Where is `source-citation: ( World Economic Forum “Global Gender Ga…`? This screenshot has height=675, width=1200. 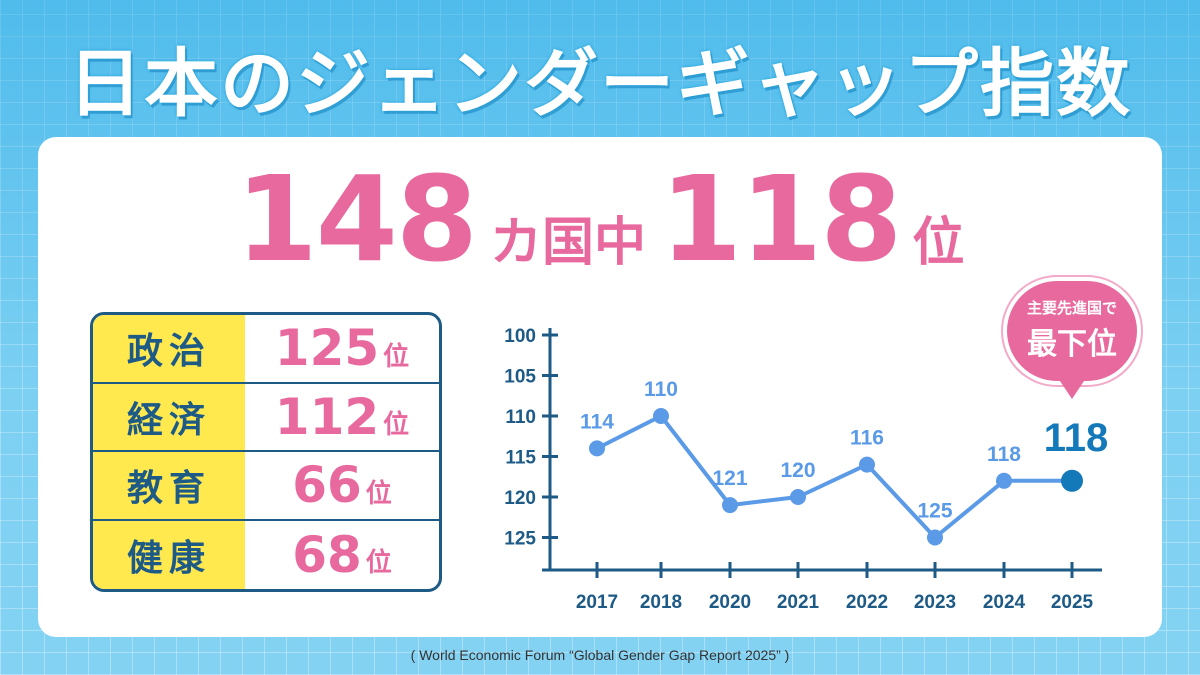
source-citation: ( World Economic Forum “Global Gender Ga… is located at coordinates (600, 655).